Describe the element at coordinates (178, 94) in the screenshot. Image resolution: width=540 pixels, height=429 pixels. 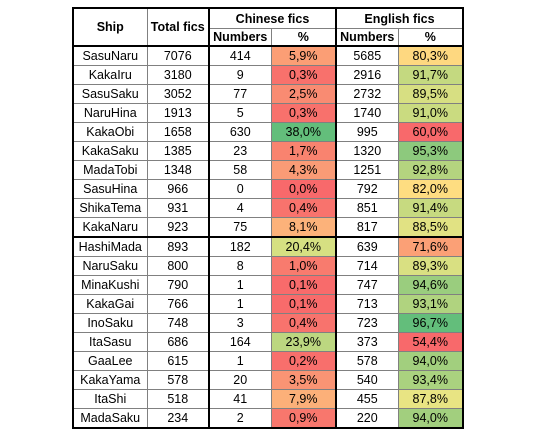
I see `cell-total-fics: 3052` at that location.